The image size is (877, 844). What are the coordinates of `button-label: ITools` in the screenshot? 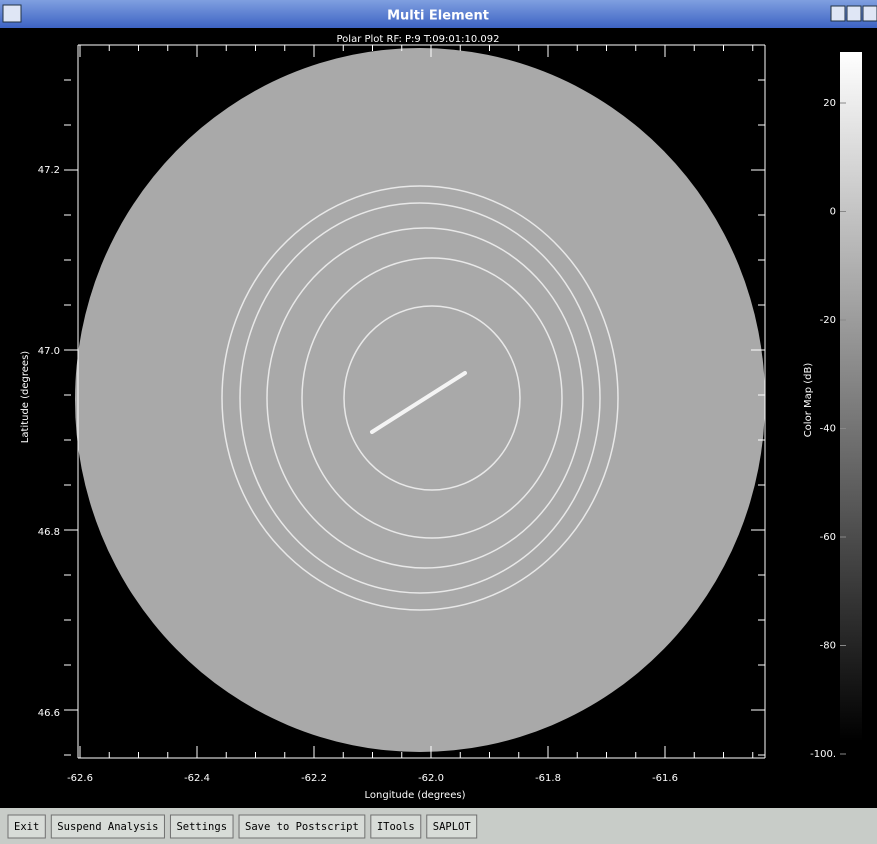 It's located at (396, 827).